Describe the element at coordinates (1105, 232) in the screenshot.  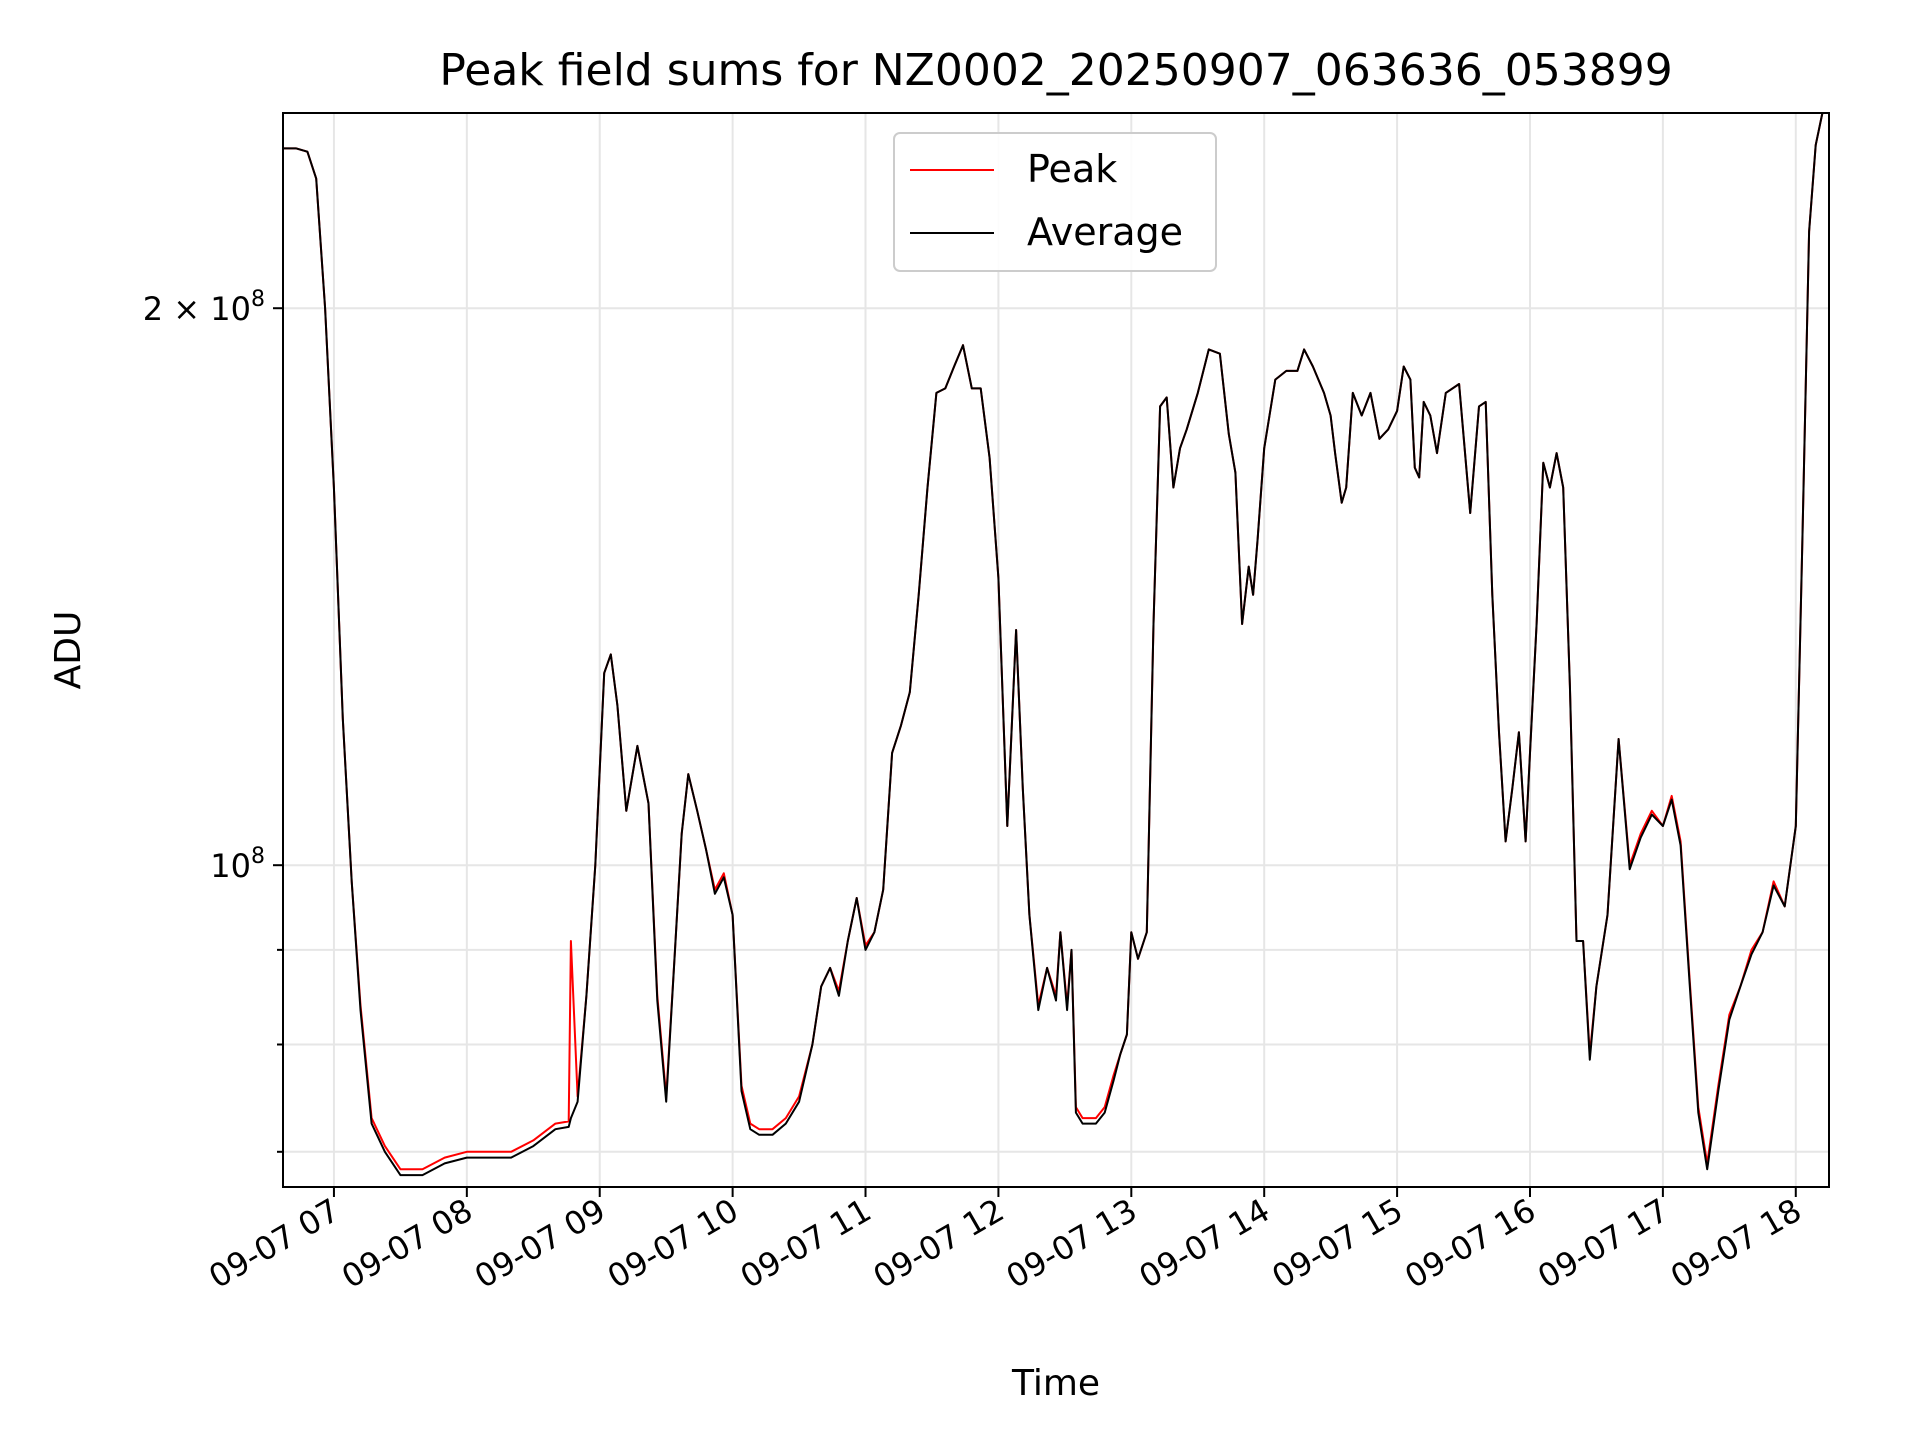
I see `legend-label-average: Average` at that location.